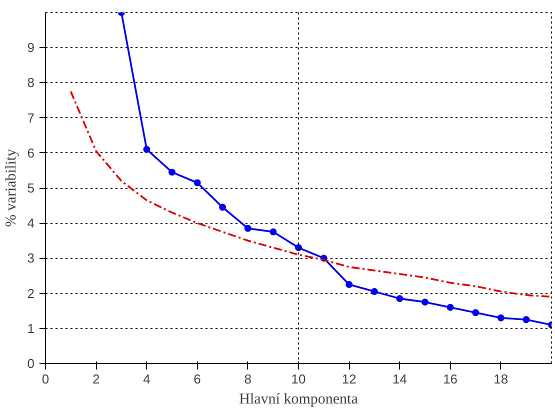  What do you see at coordinates (146, 379) in the screenshot?
I see `x-tick-label: 4` at bounding box center [146, 379].